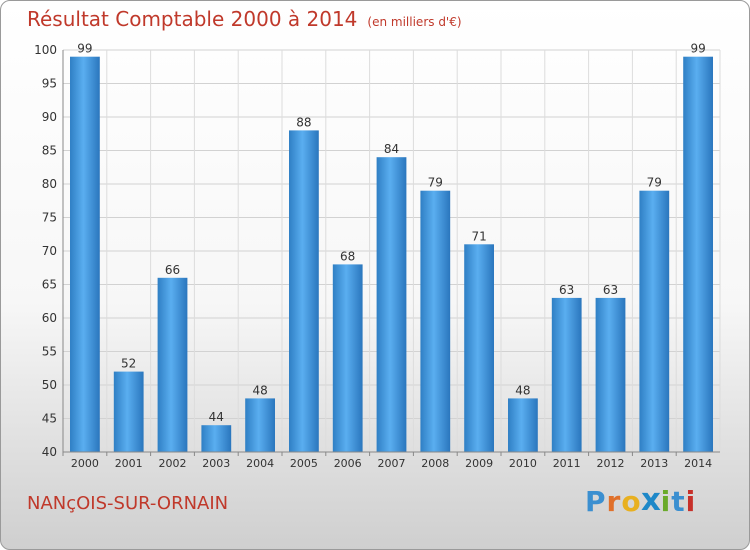  Describe the element at coordinates (479, 463) in the screenshot. I see `x-tick-label: 2009` at that location.